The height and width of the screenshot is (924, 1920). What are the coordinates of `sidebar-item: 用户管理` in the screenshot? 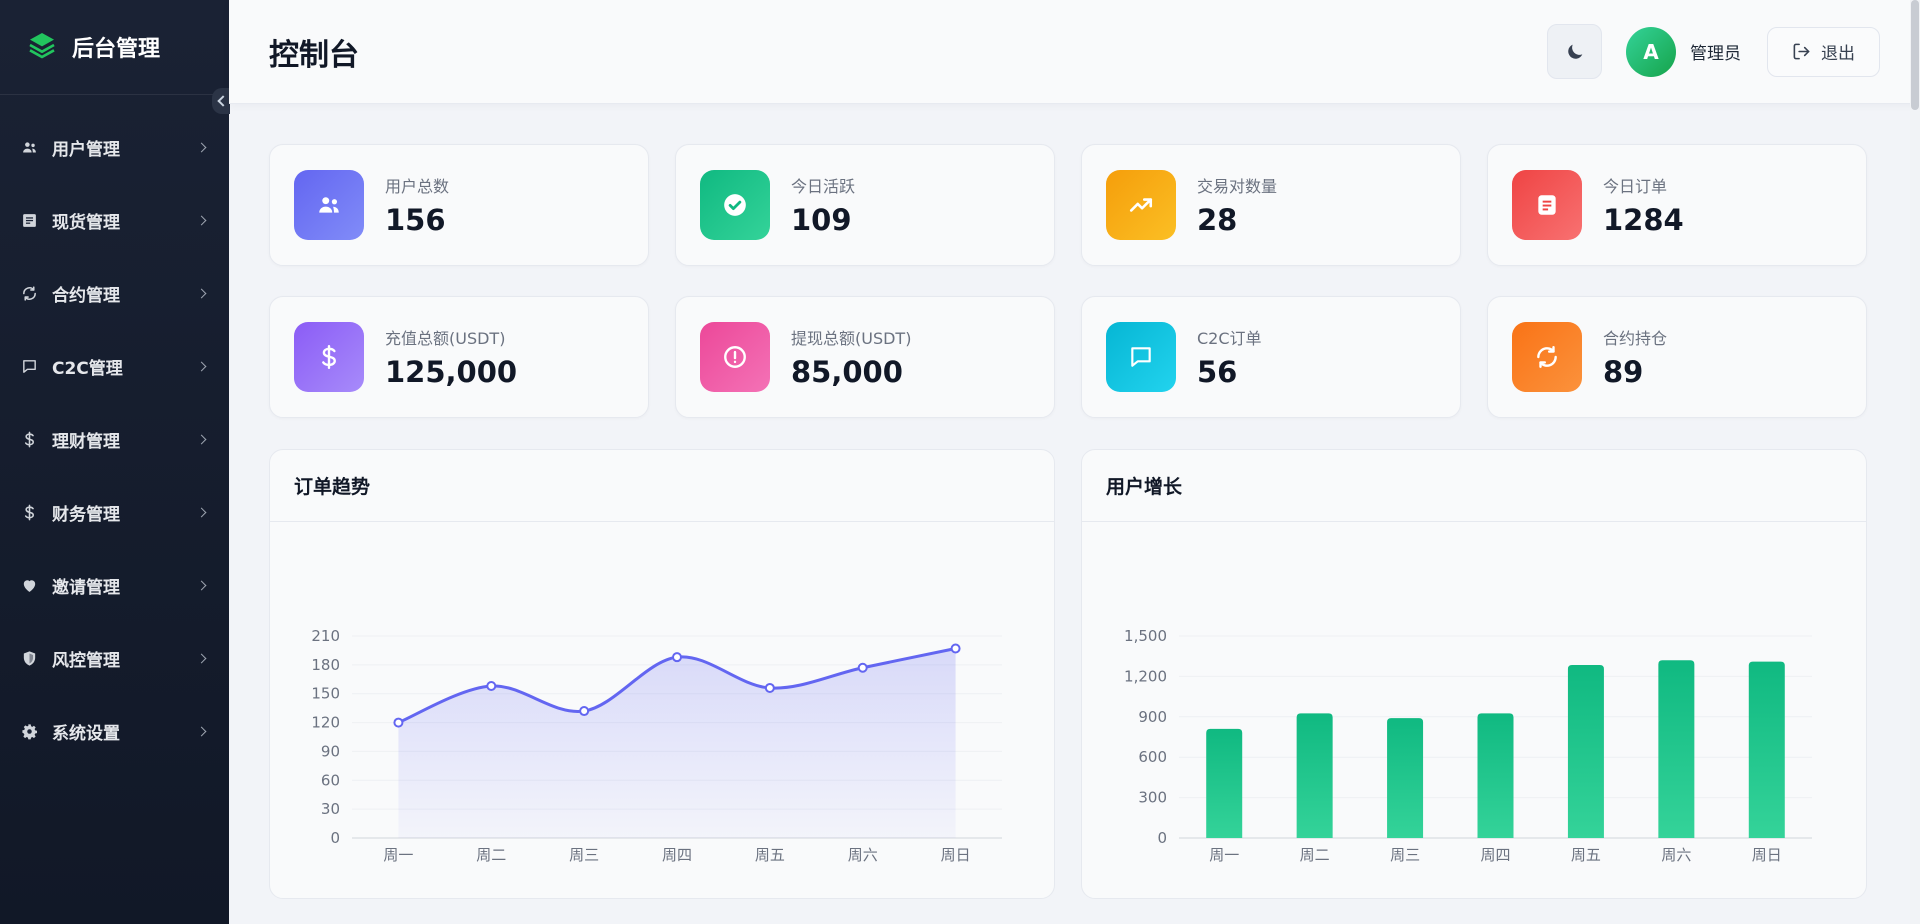 It's located at (114, 147).